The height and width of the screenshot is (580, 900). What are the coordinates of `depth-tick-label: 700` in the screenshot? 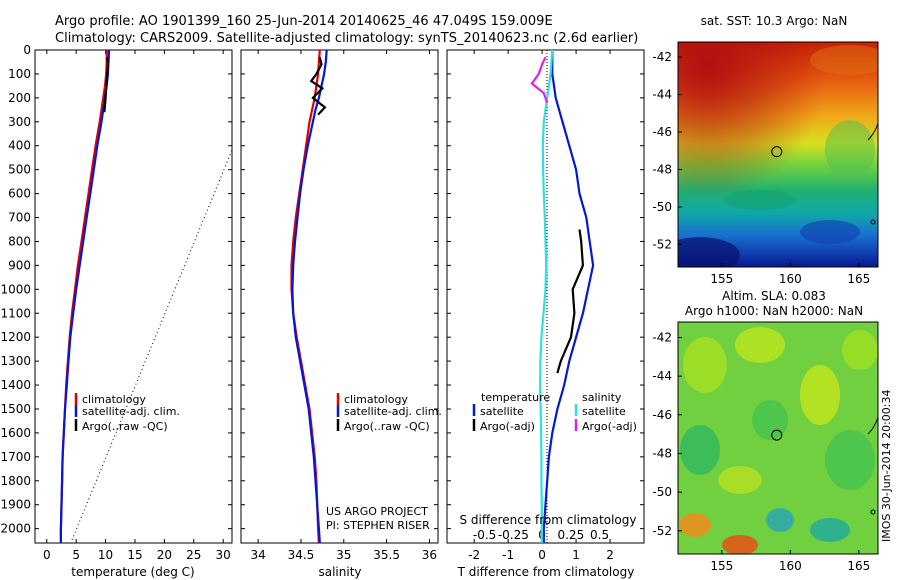 It's located at (19, 218).